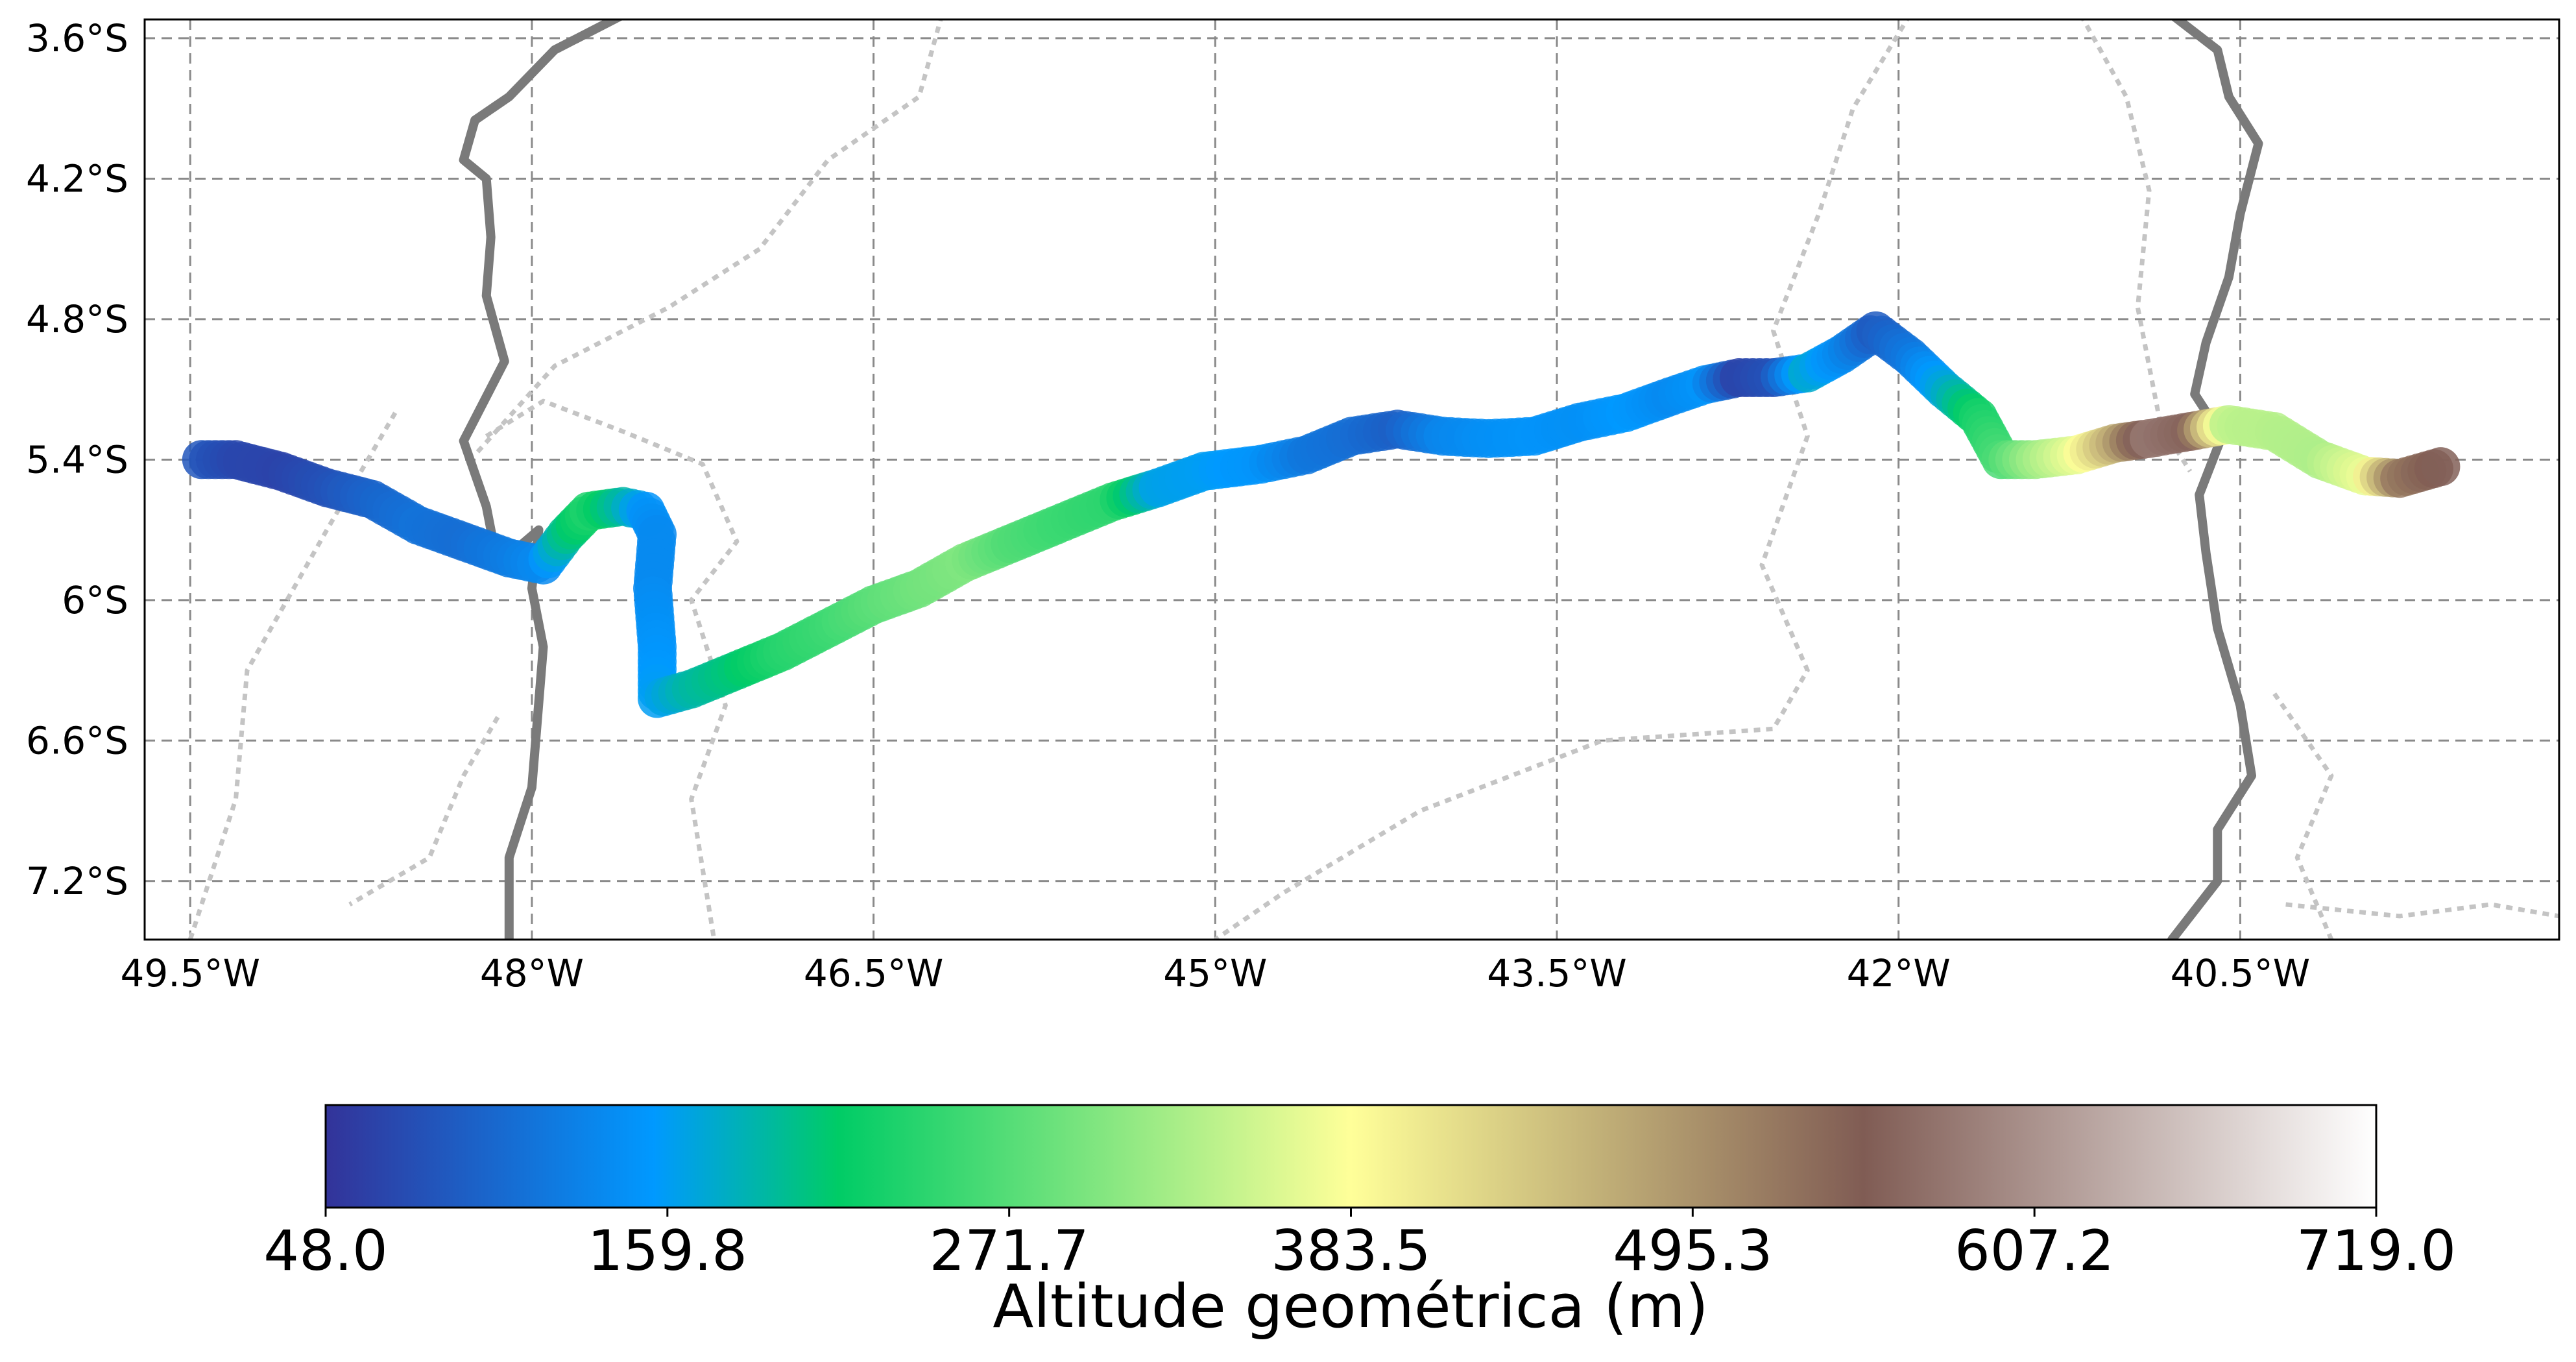 This screenshot has width=2576, height=1362. What do you see at coordinates (667, 1251) in the screenshot?
I see `colorbar-tick-label: 159.8` at bounding box center [667, 1251].